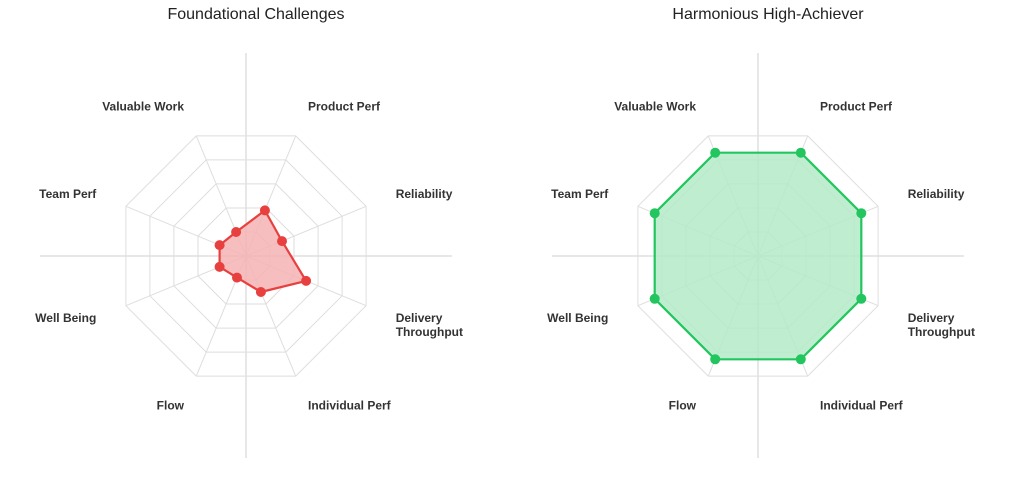 This screenshot has width=1024, height=481. I want to click on grid-ring, so click(758, 256).